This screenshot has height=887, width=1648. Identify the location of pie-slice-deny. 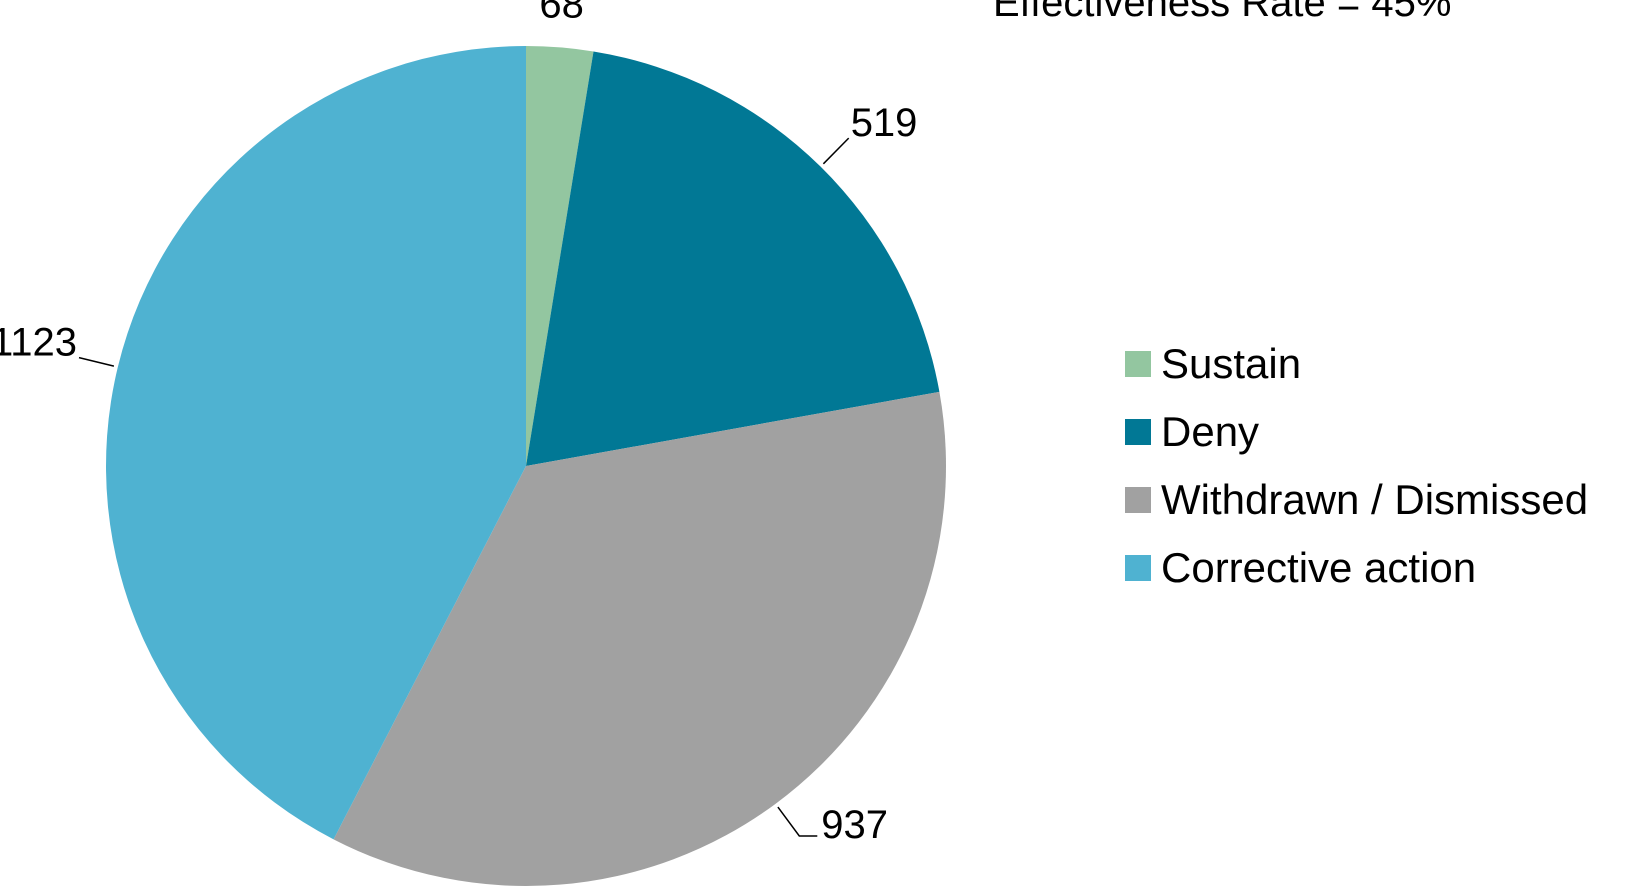
(733, 259).